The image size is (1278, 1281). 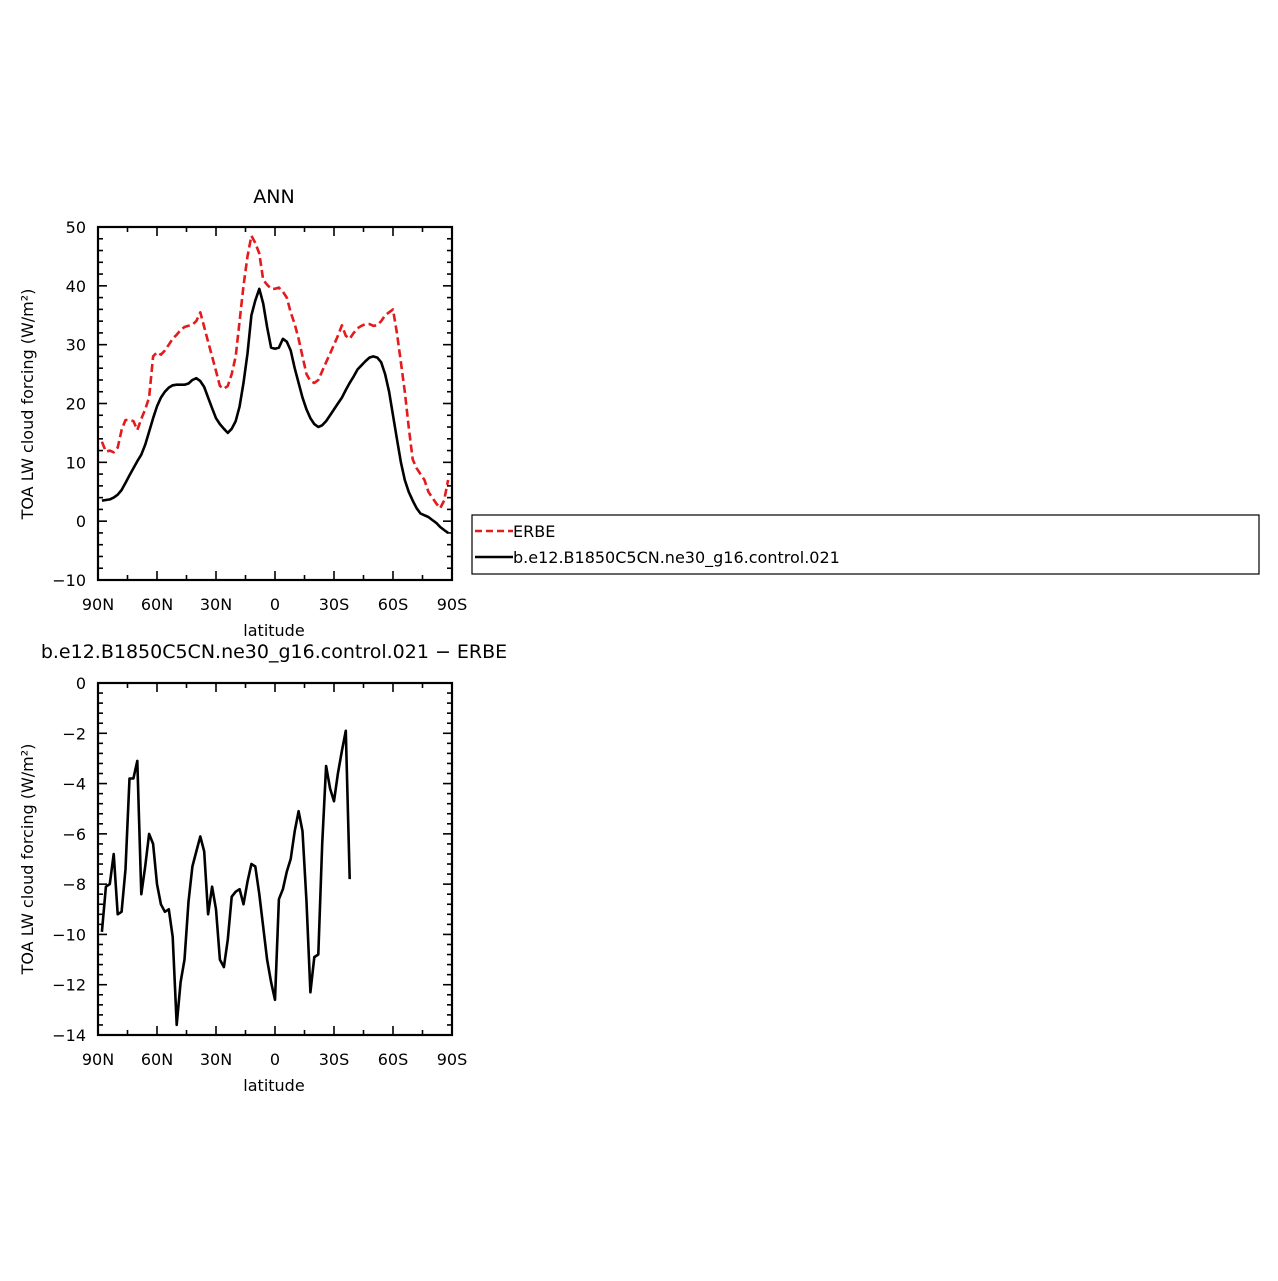 I want to click on top-x-tick-label: 30S, so click(x=334, y=604).